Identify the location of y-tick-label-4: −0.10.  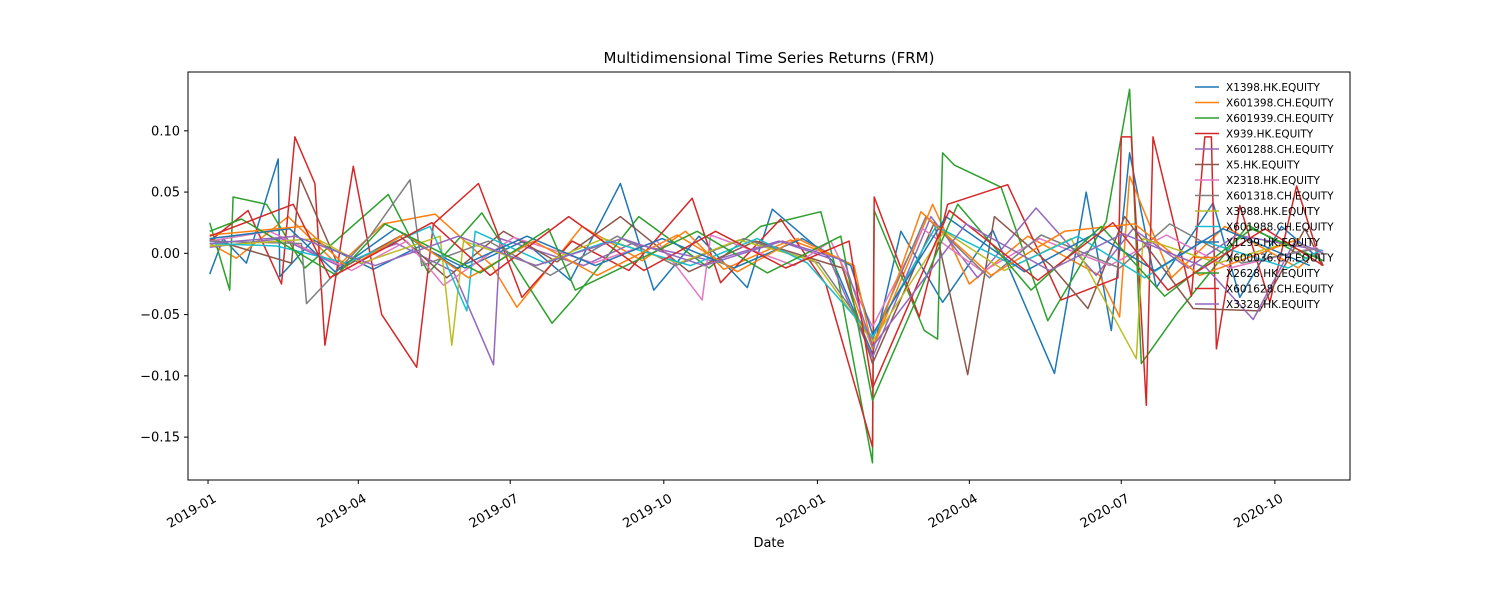
(160, 376).